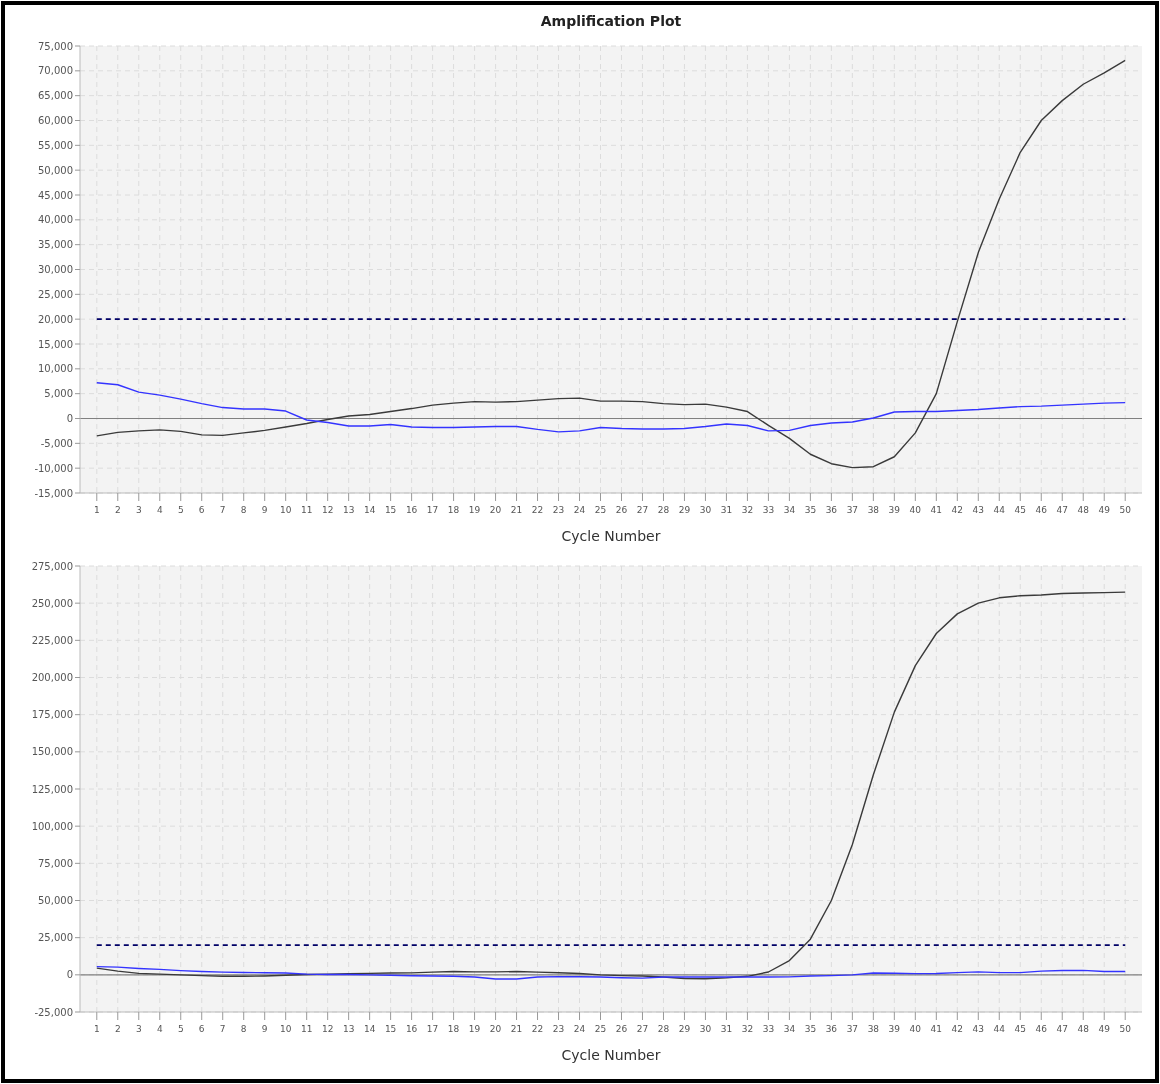  Describe the element at coordinates (558, 1029) in the screenshot. I see `x-tick-label: 23` at that location.